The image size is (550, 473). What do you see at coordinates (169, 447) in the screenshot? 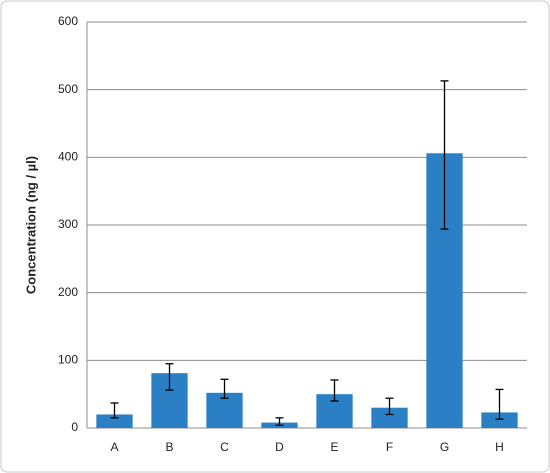
I see `x-tick-label: B` at bounding box center [169, 447].